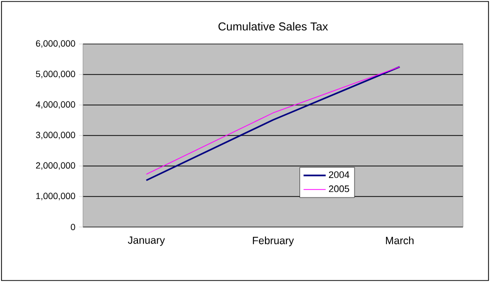 This screenshot has height=282, width=490. I want to click on chart-title: Cumulative Sales Tax, so click(273, 26).